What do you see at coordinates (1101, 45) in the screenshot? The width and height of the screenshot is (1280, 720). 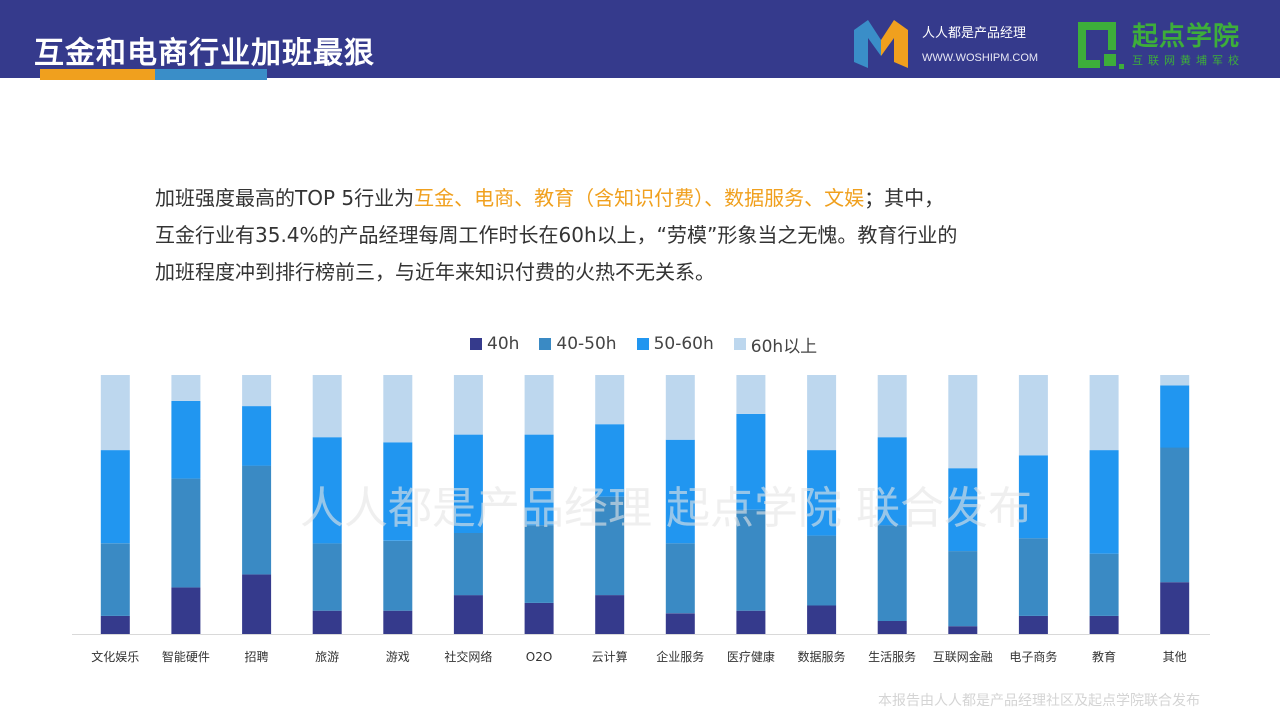 I see `qidian-logo-icon` at bounding box center [1101, 45].